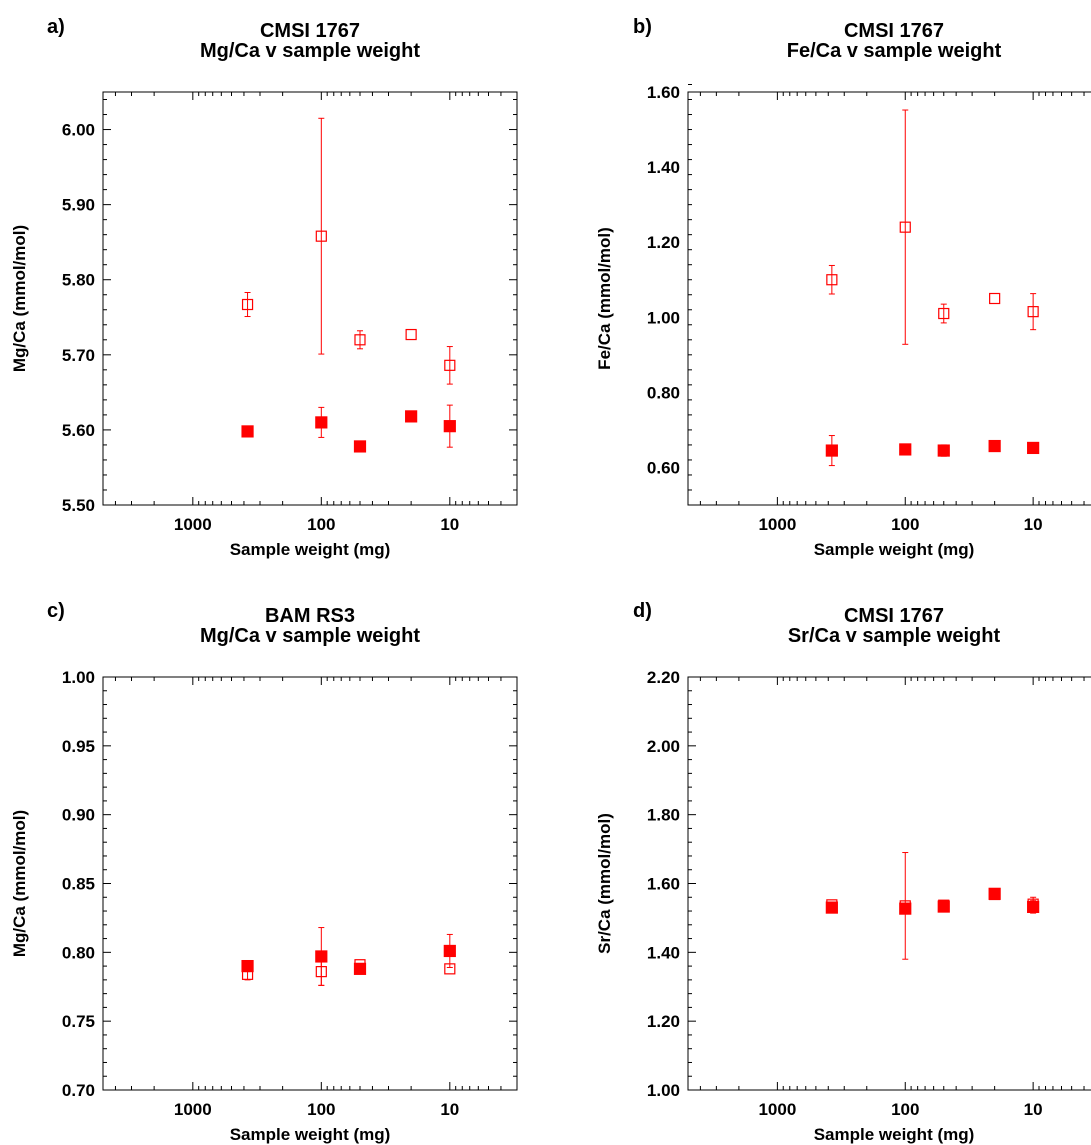 The image size is (1091, 1145). What do you see at coordinates (642, 27) in the screenshot?
I see `panel-label: b)` at bounding box center [642, 27].